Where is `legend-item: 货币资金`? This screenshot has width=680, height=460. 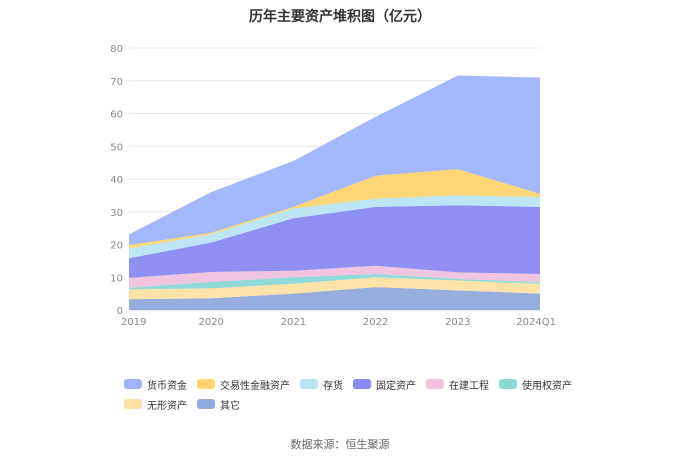
legend-item: 货币资金 is located at coordinates (155, 385).